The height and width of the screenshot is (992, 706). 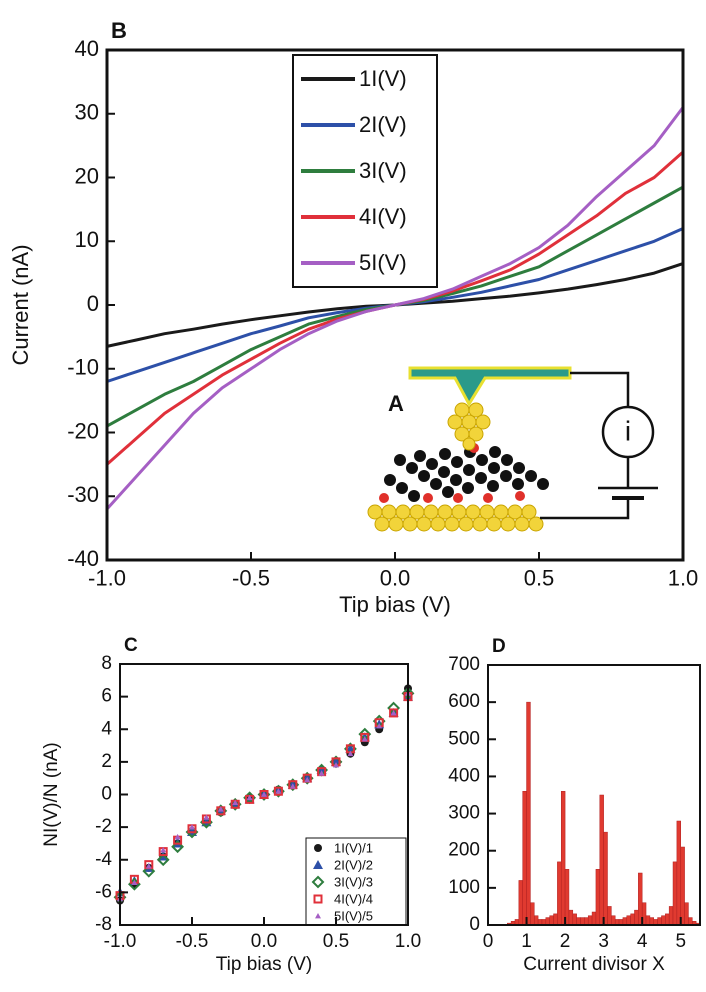 What do you see at coordinates (264, 805) in the screenshot?
I see `plot-area: 1I(V)/1 2I(V)/2 3I(V)/3 4I(V)/4 5I(V)/5` at bounding box center [264, 805].